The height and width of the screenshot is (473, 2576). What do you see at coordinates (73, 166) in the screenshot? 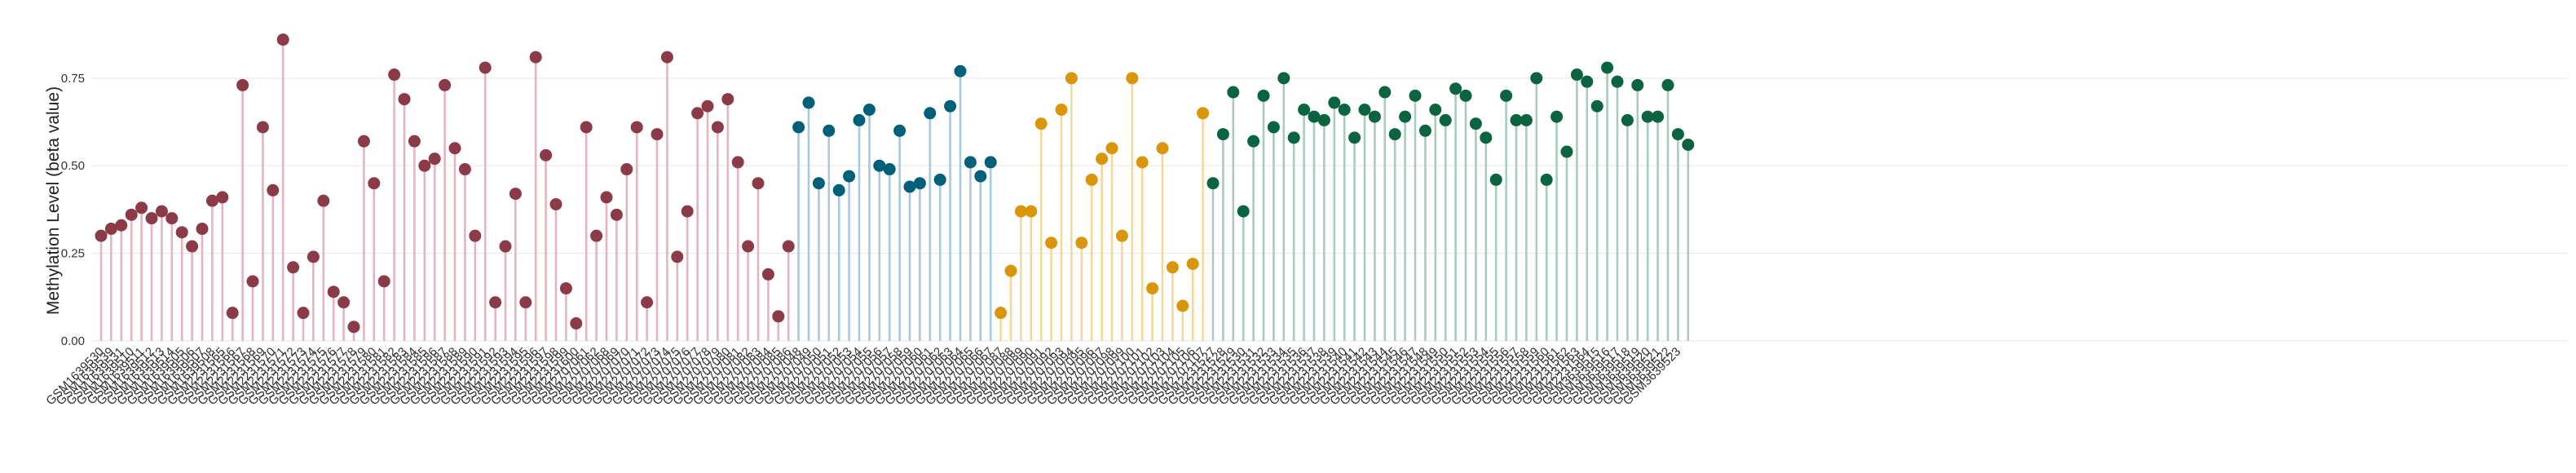
I see `y-tick-label: 0.50` at bounding box center [73, 166].